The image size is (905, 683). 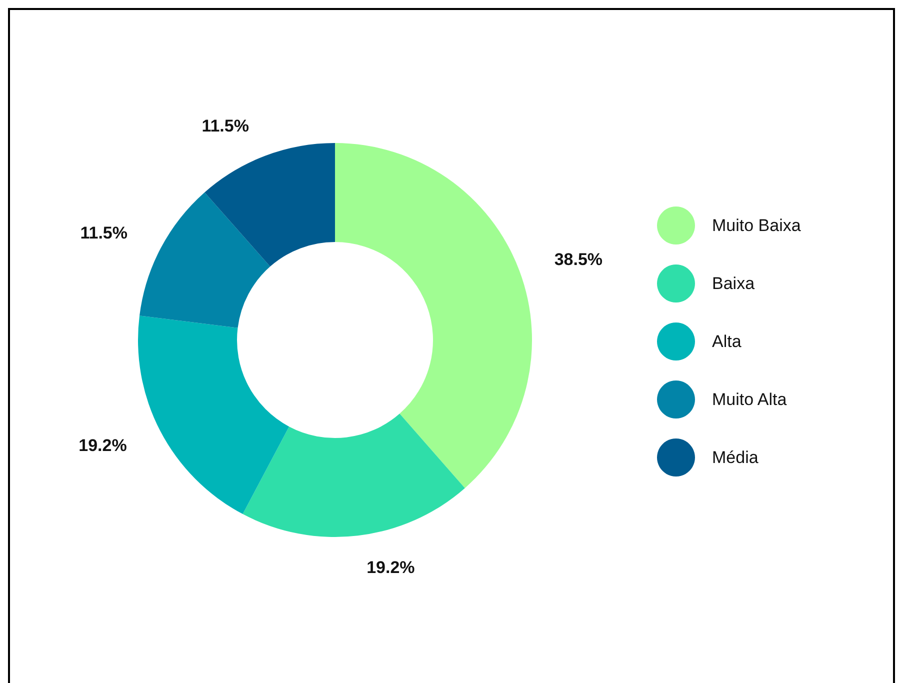 I want to click on legend-label: Média, so click(x=735, y=457).